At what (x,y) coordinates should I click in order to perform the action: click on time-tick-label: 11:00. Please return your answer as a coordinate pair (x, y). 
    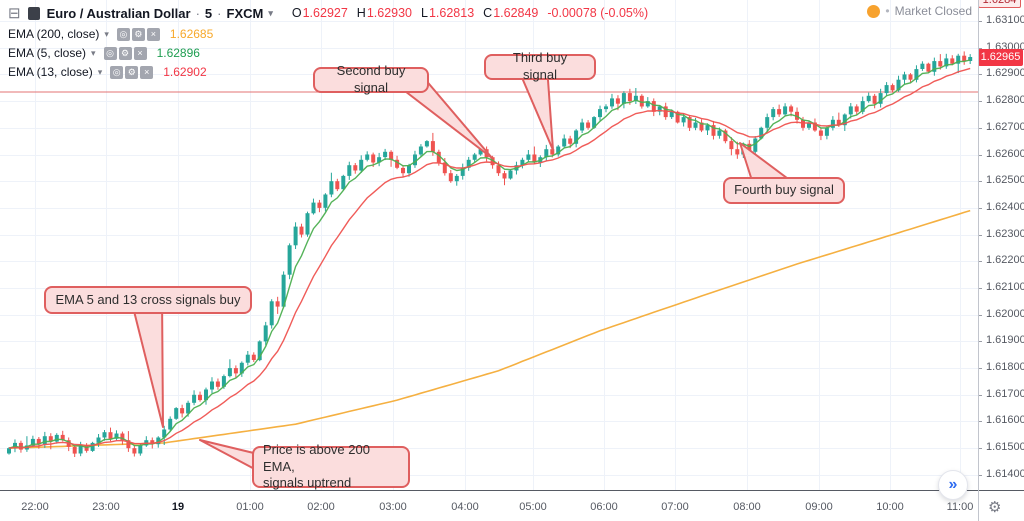
    Looking at the image, I should click on (960, 507).